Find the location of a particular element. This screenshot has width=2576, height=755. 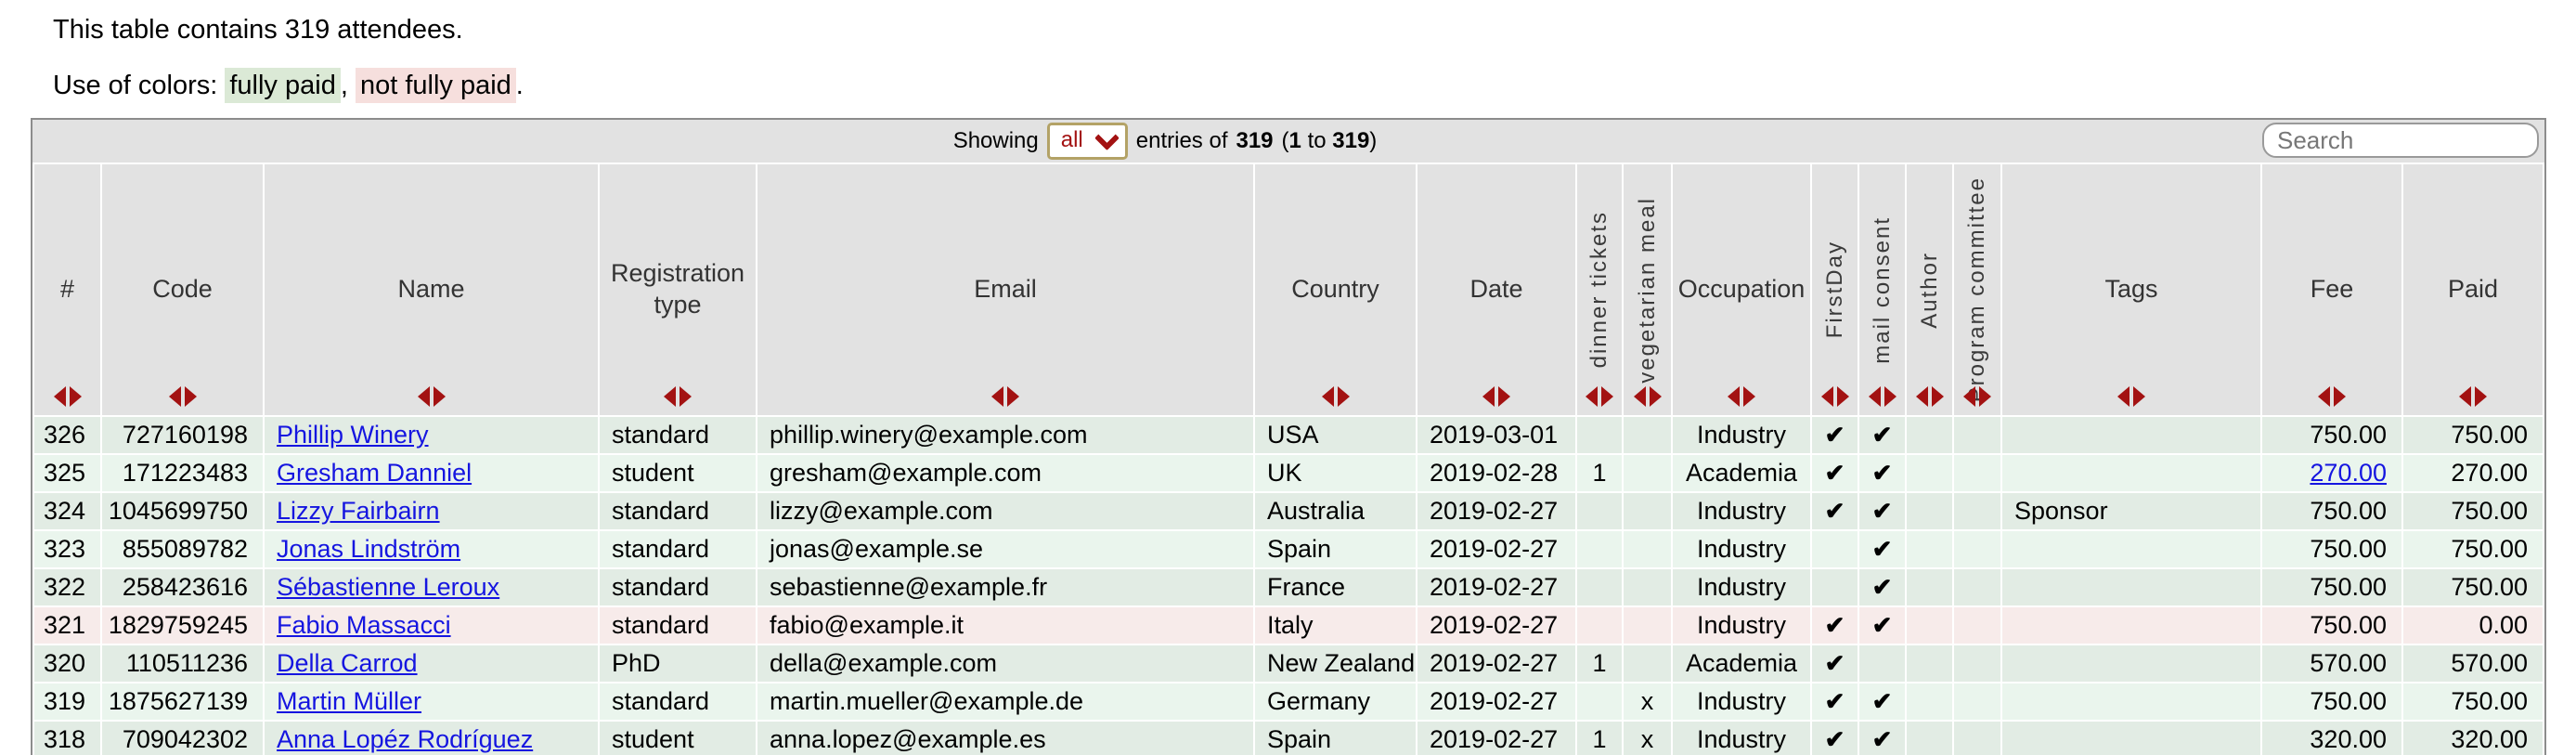

legend-prefix: Use of colors: is located at coordinates (135, 85).